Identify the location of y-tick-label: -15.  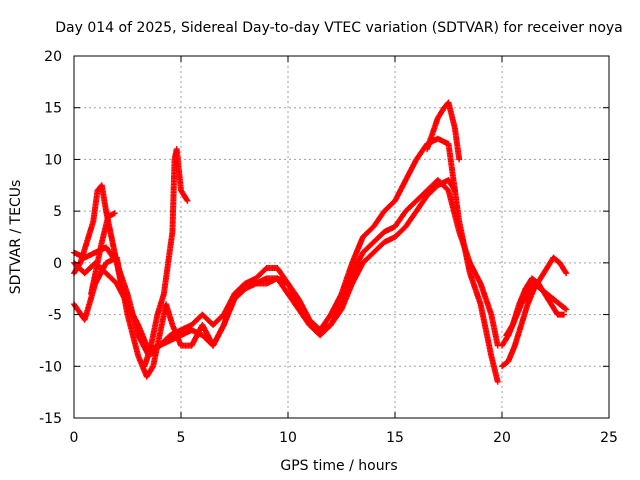
(50, 419).